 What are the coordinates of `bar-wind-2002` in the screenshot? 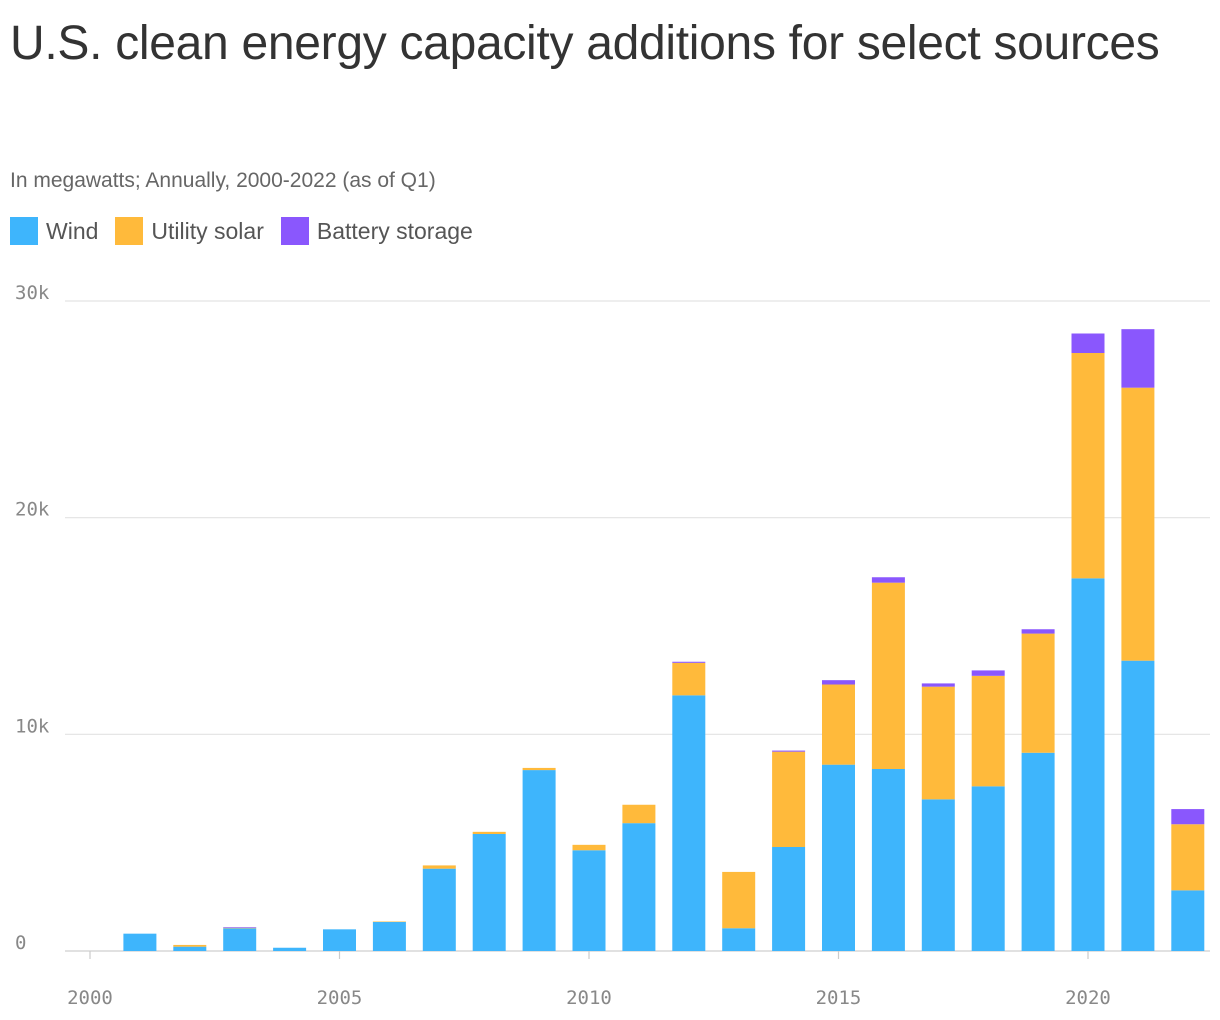 It's located at (190, 948).